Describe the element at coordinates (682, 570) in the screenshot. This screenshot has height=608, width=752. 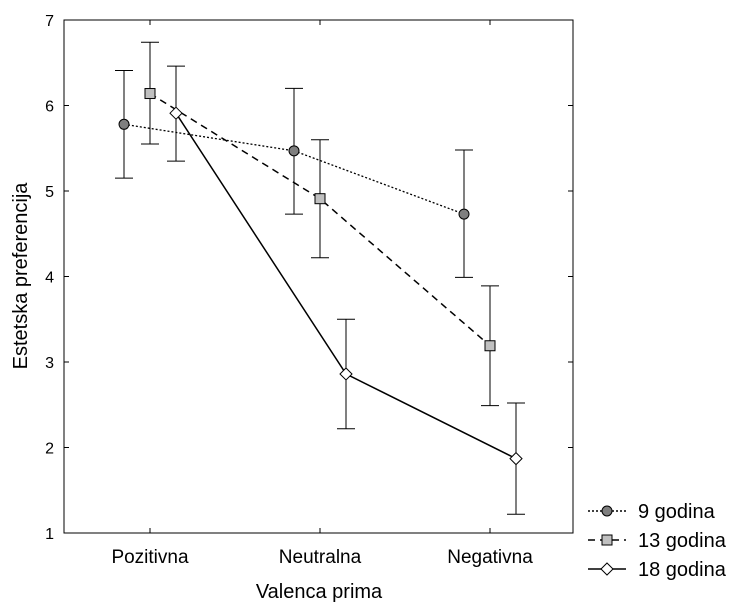
I see `legend-label: 18 godina` at that location.